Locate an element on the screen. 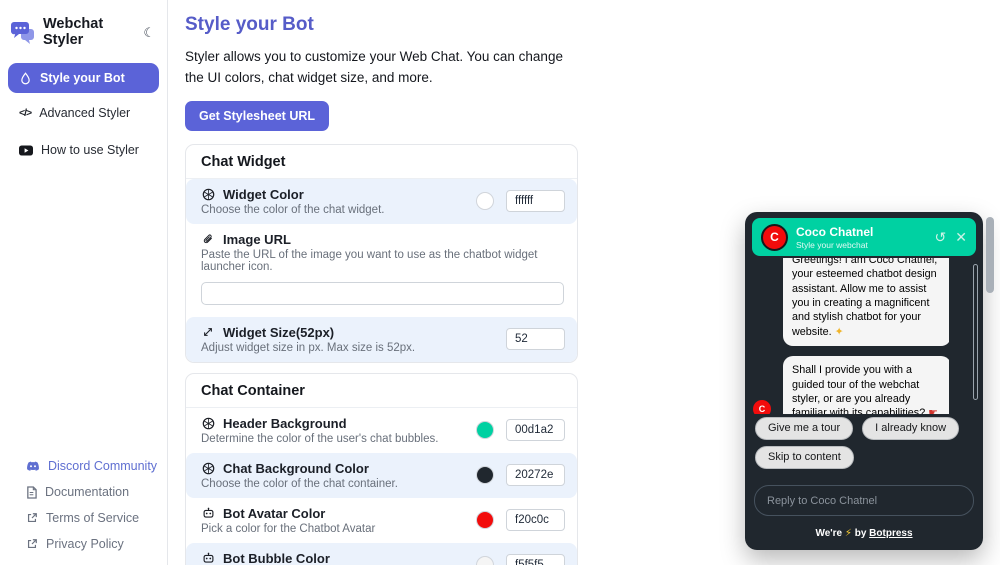 The height and width of the screenshot is (565, 1000). chat-footer: We're ⚡ by Botpress is located at coordinates (864, 533).